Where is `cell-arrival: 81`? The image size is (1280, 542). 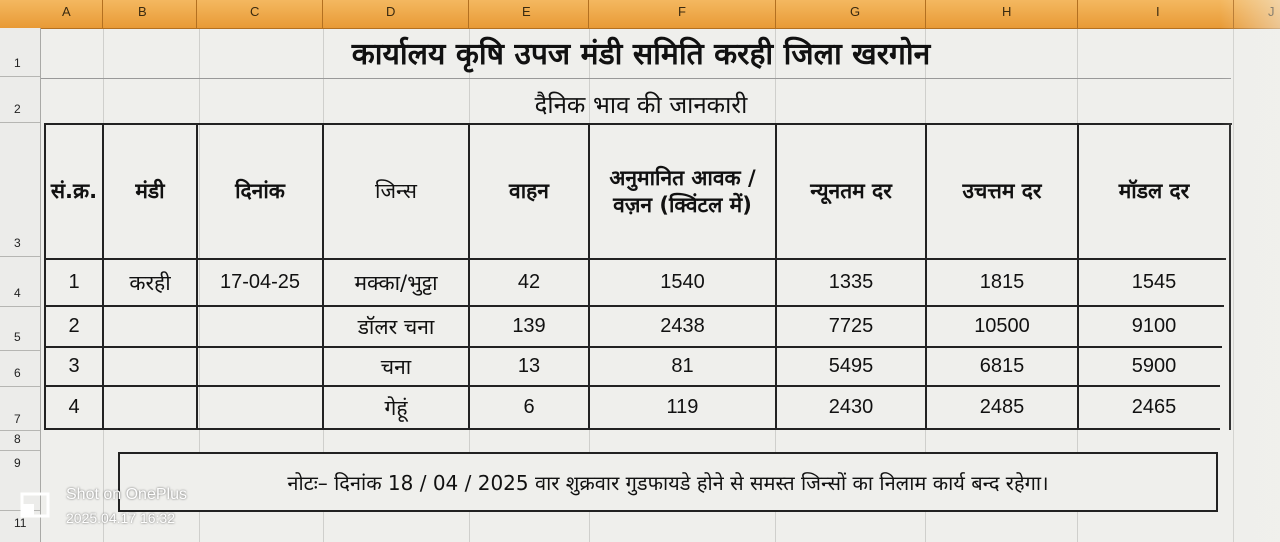
cell-arrival: 81 is located at coordinates (682, 366).